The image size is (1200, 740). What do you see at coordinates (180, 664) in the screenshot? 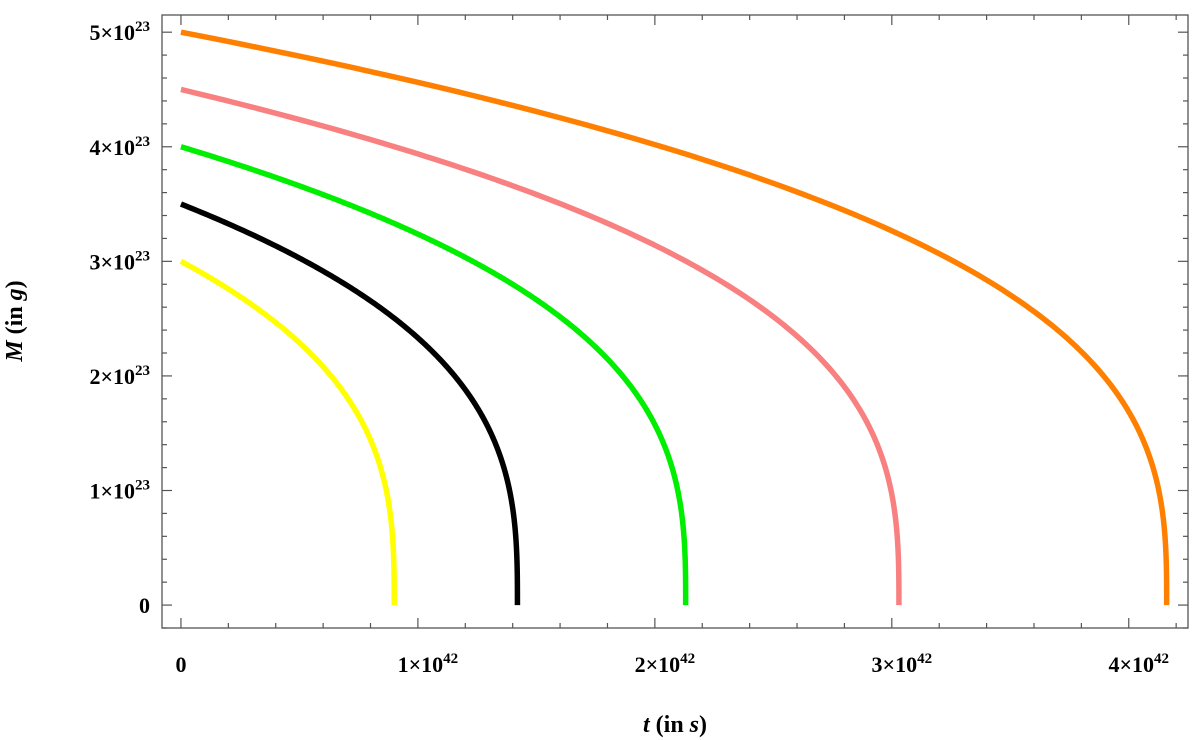
I see `x-tick-label: 0` at bounding box center [180, 664].